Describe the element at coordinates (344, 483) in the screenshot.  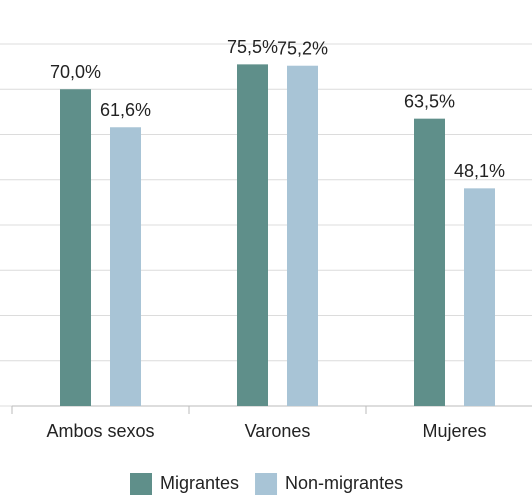
I see `legend-label: Non-migrantes` at that location.